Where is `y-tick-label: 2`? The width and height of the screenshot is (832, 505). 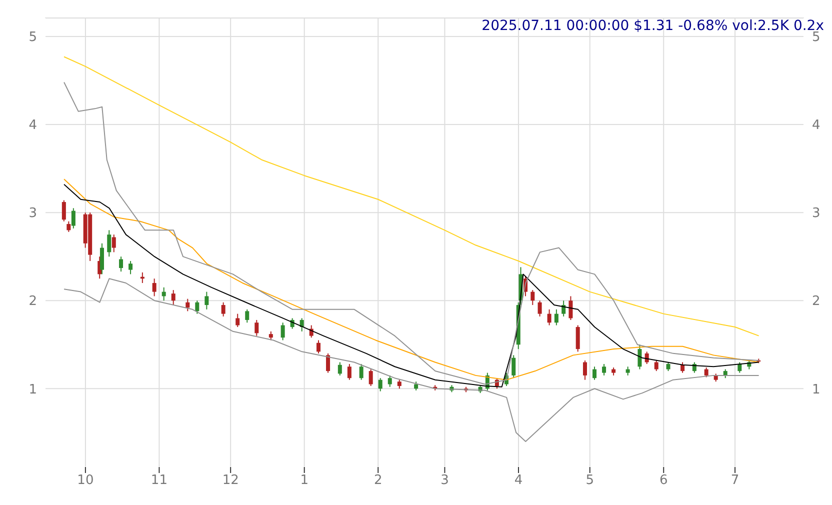 y-tick-label: 2 is located at coordinates (32, 302).